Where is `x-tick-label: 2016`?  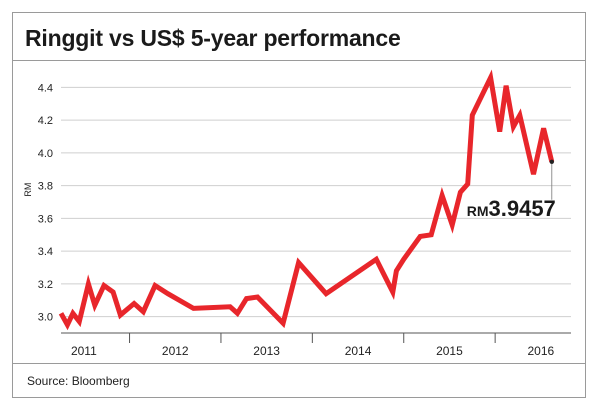
x-tick-label: 2016 is located at coordinates (540, 351).